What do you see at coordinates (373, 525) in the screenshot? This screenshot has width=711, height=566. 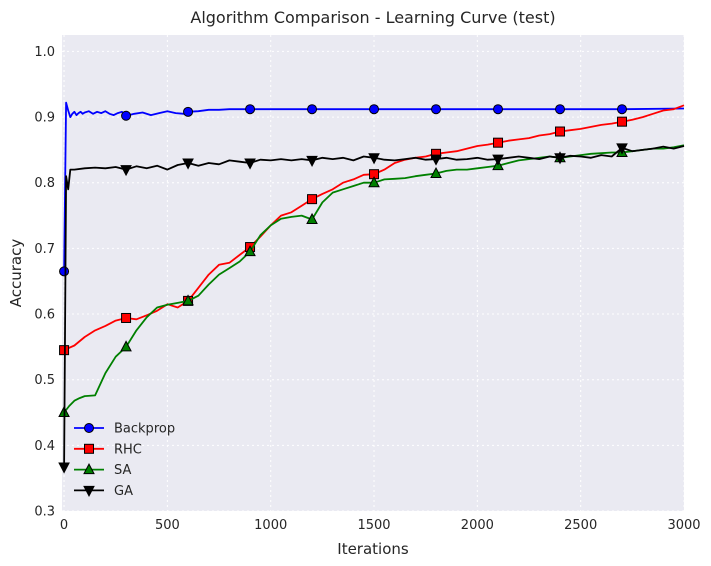 I see `x-tick-label: 1500` at bounding box center [373, 525].